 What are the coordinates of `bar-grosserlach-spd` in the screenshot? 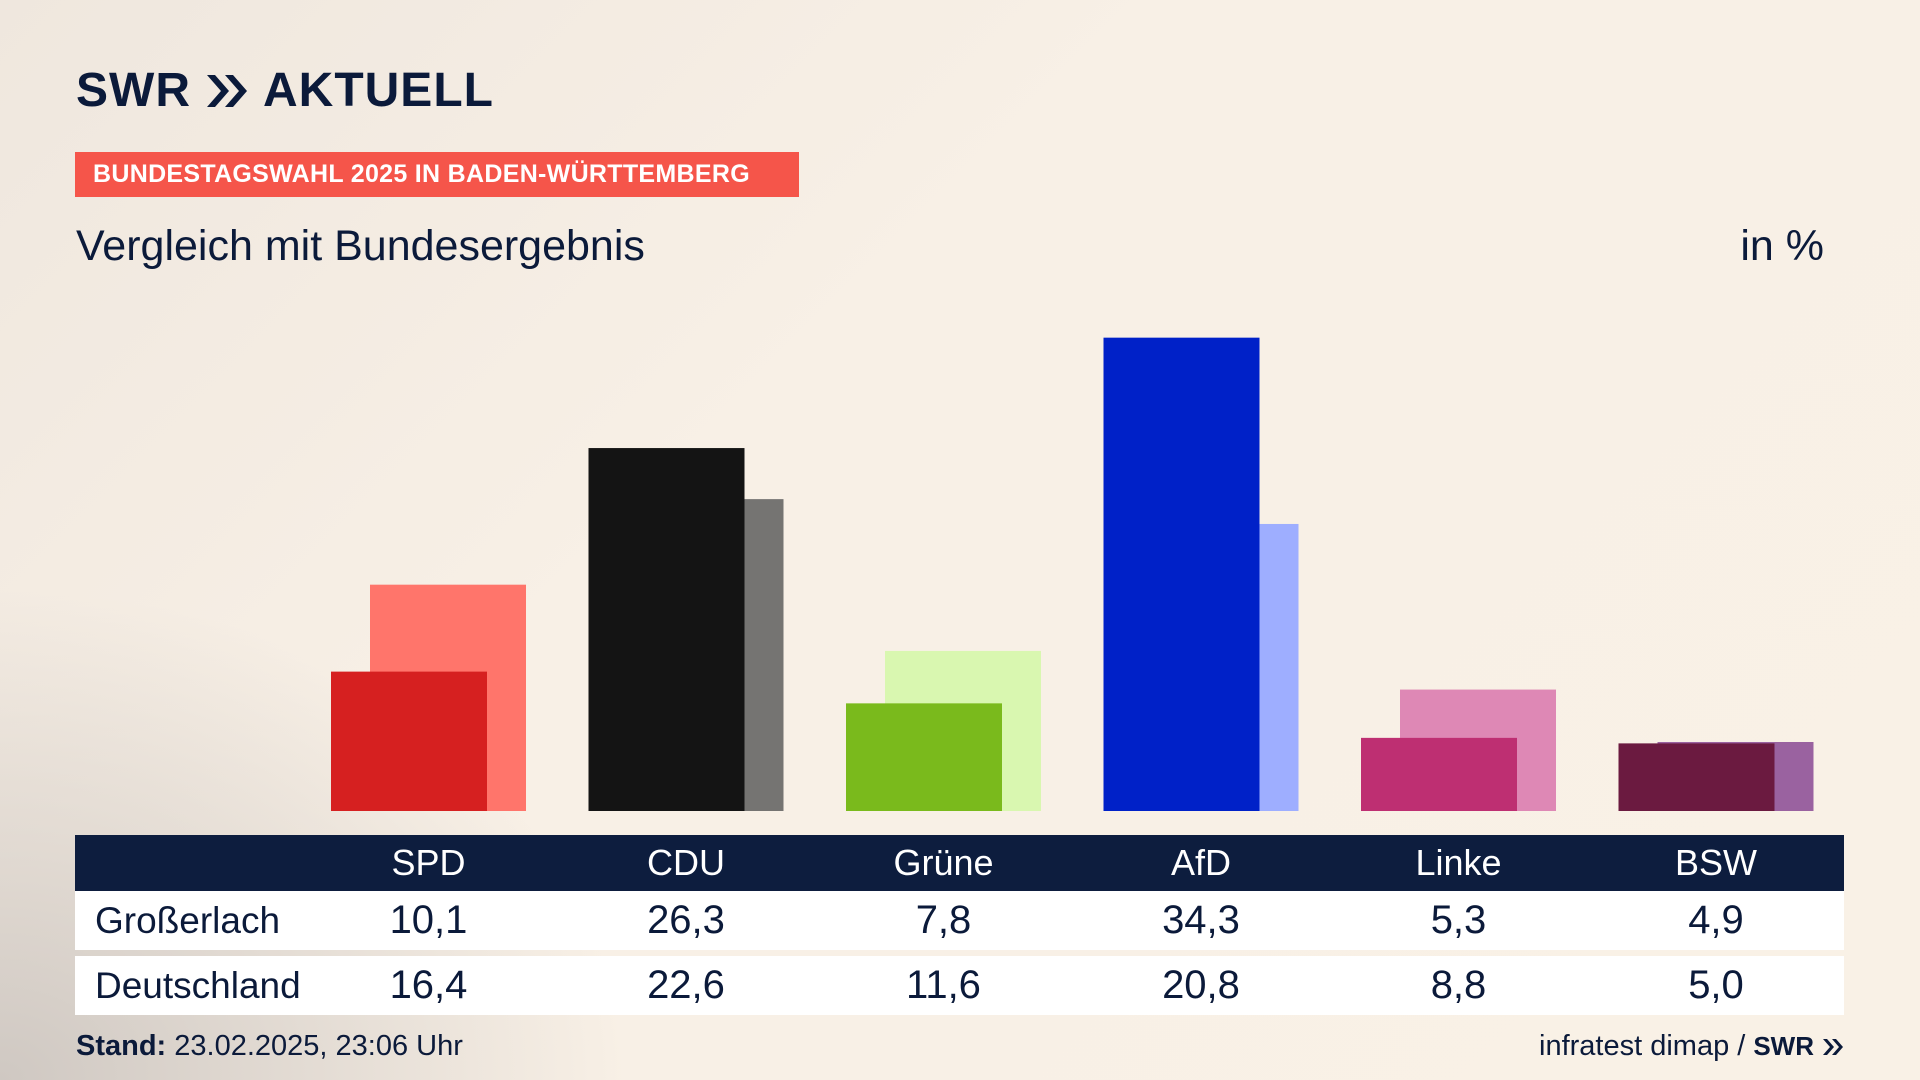 It's located at (409, 741).